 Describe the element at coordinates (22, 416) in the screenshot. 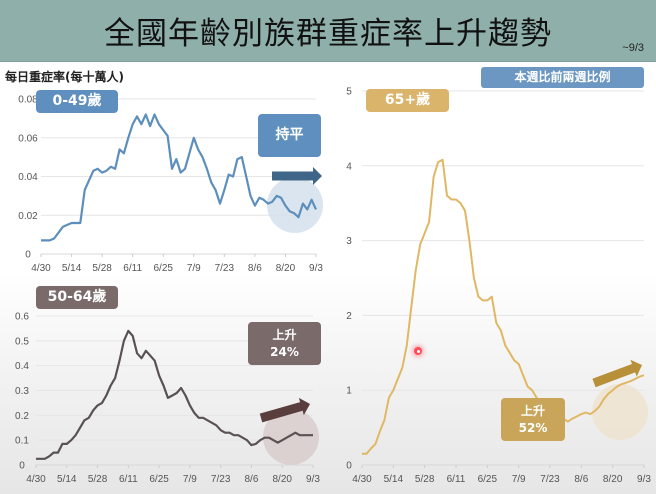

I see `y-tick-label: 0.2` at that location.